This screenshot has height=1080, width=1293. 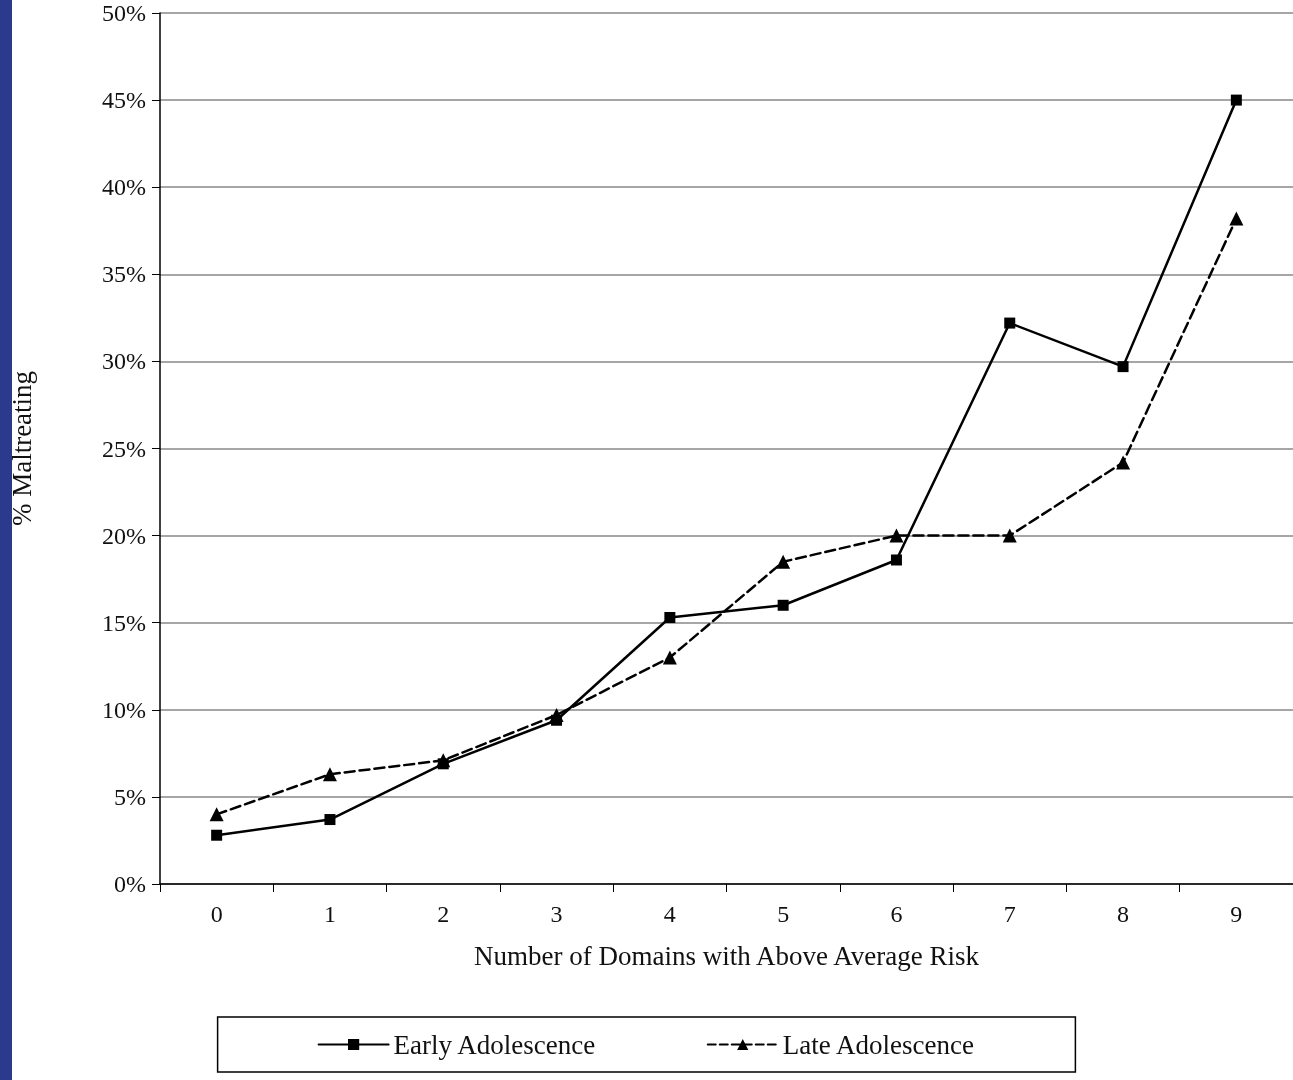 I want to click on y-tick-label: 20%, so click(x=124, y=535).